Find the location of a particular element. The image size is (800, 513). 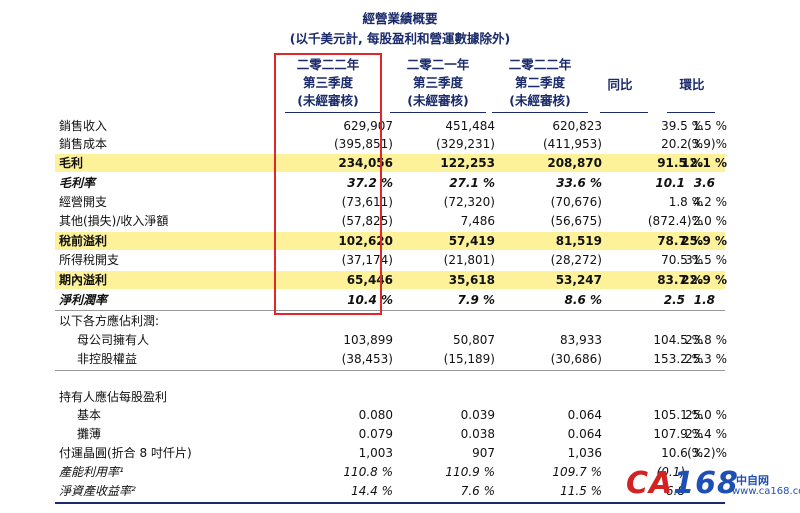

table-row: 銷售收入 629,907 451,484 620,823 39.5 % 1.5 % is located at coordinates (393, 126).